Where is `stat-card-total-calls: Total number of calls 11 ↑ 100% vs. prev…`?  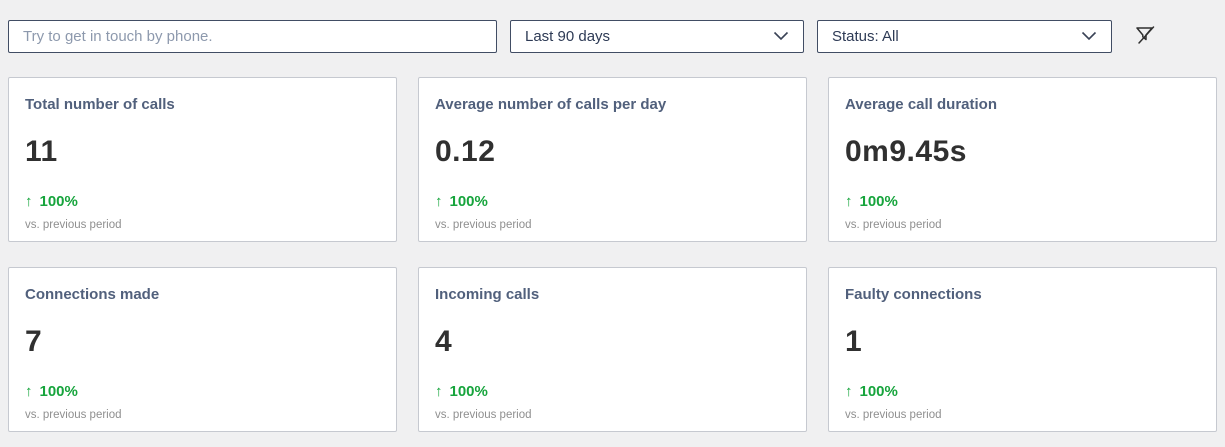 stat-card-total-calls: Total number of calls 11 ↑ 100% vs. prev… is located at coordinates (202, 159).